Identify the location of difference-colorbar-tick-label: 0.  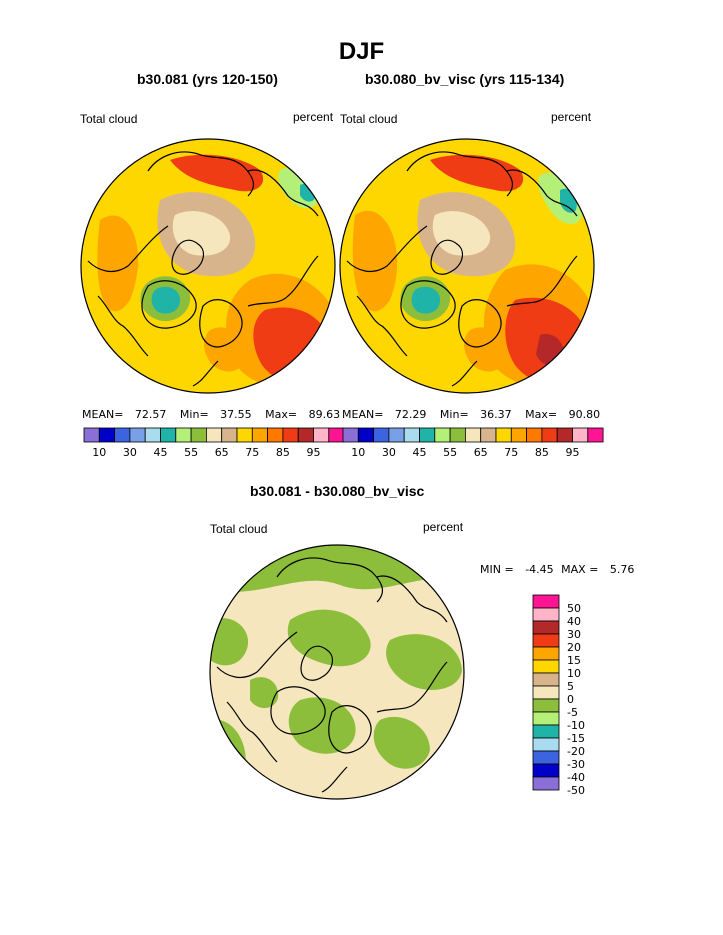
(570, 699).